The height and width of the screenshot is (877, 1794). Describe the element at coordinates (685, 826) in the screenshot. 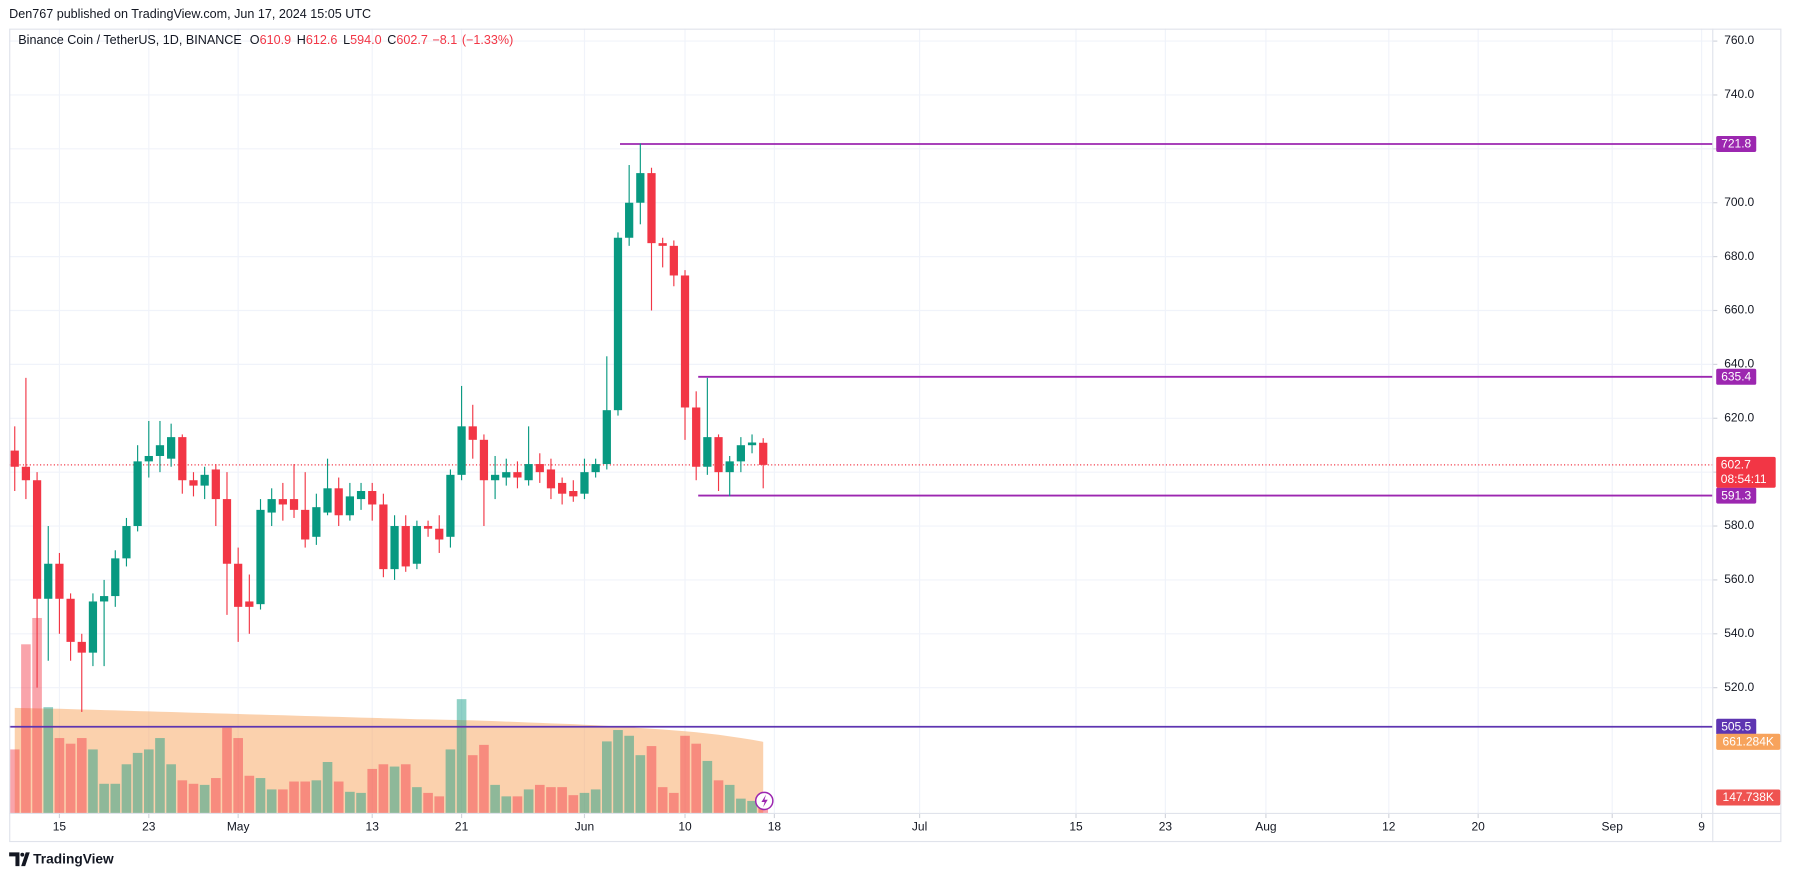

I see `x-tick-label: 10` at that location.